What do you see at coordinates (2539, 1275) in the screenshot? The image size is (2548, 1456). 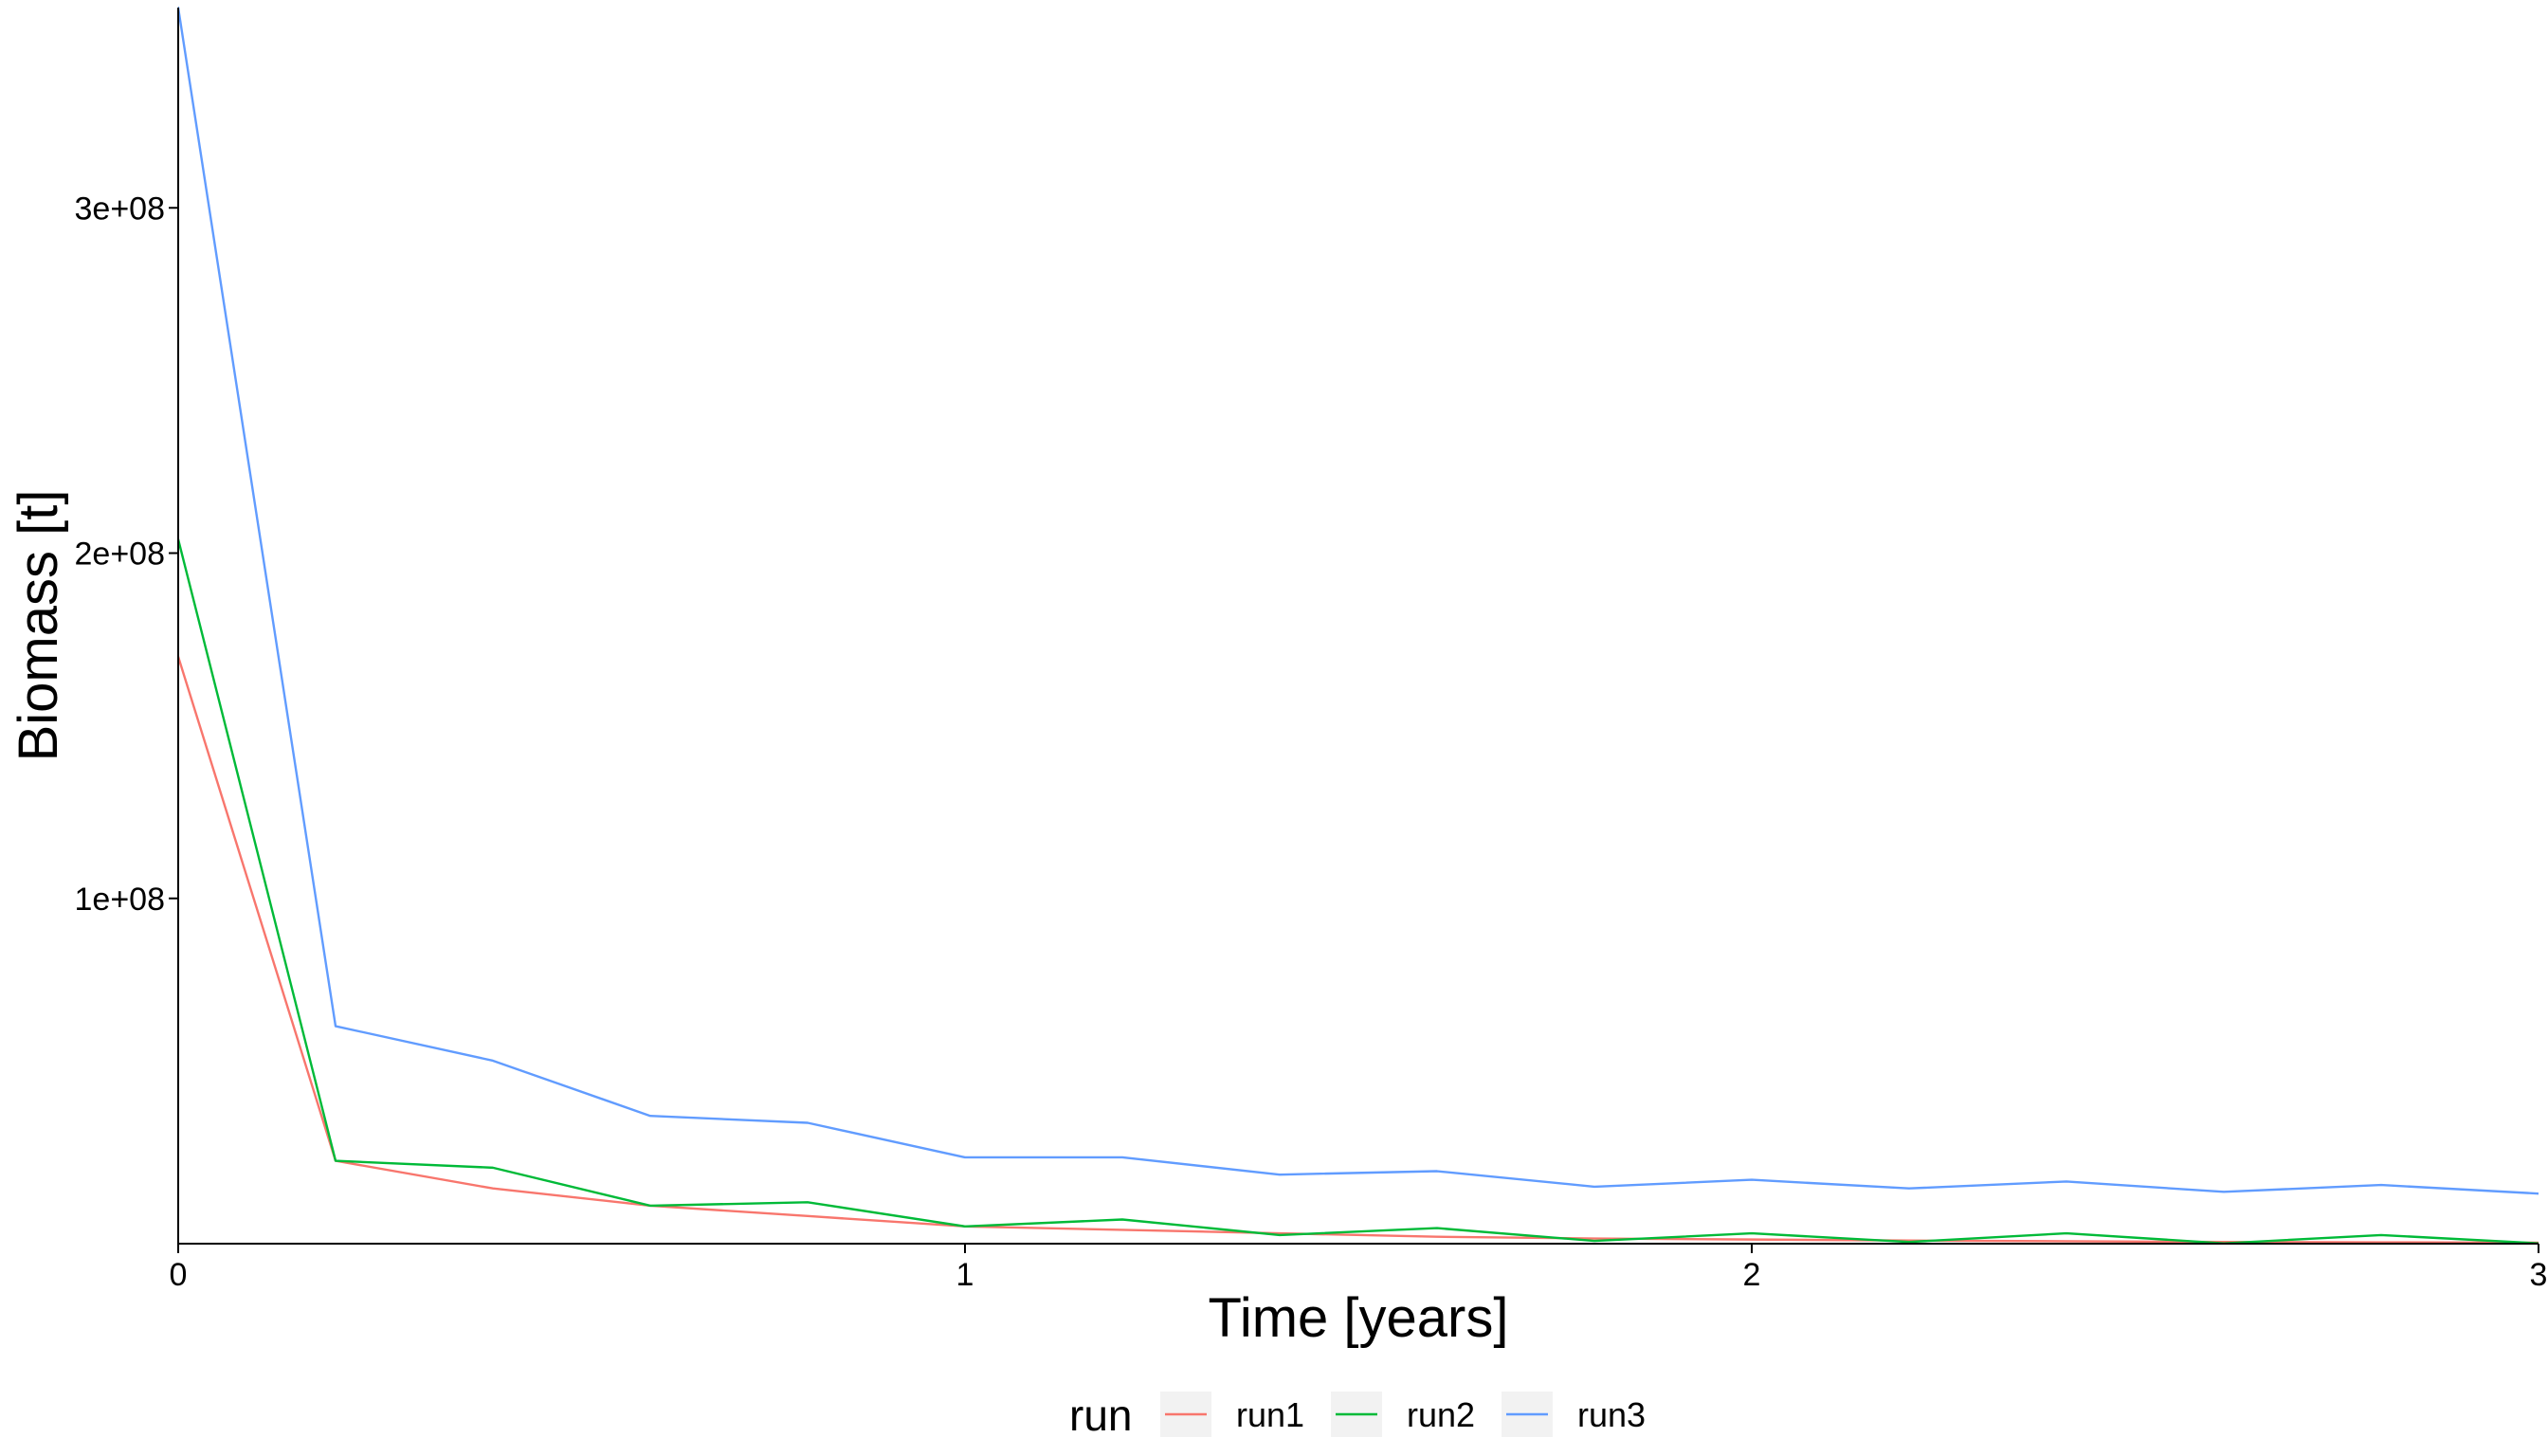 I see `x-tick-label: 3` at bounding box center [2539, 1275].